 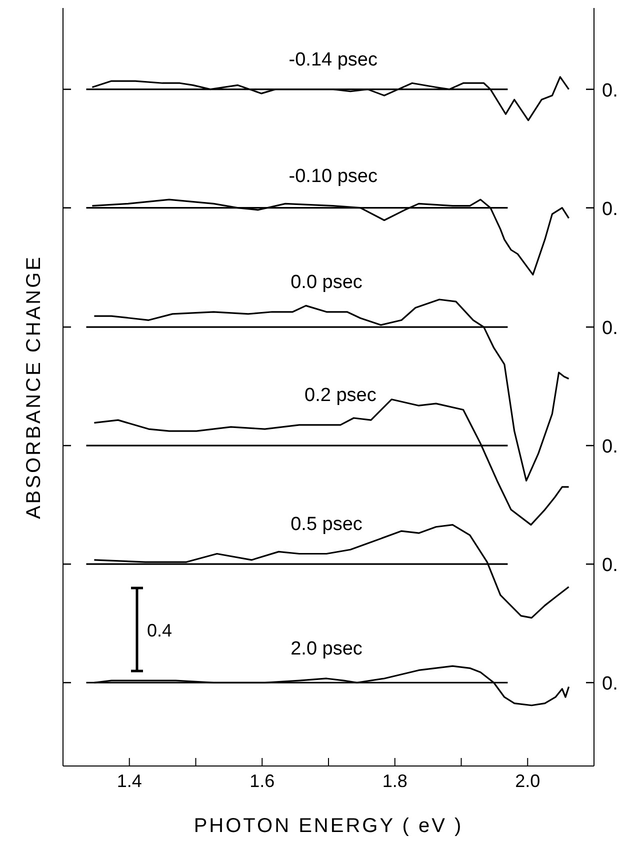 What do you see at coordinates (333, 176) in the screenshot?
I see `series-label: -0.10 psec` at bounding box center [333, 176].